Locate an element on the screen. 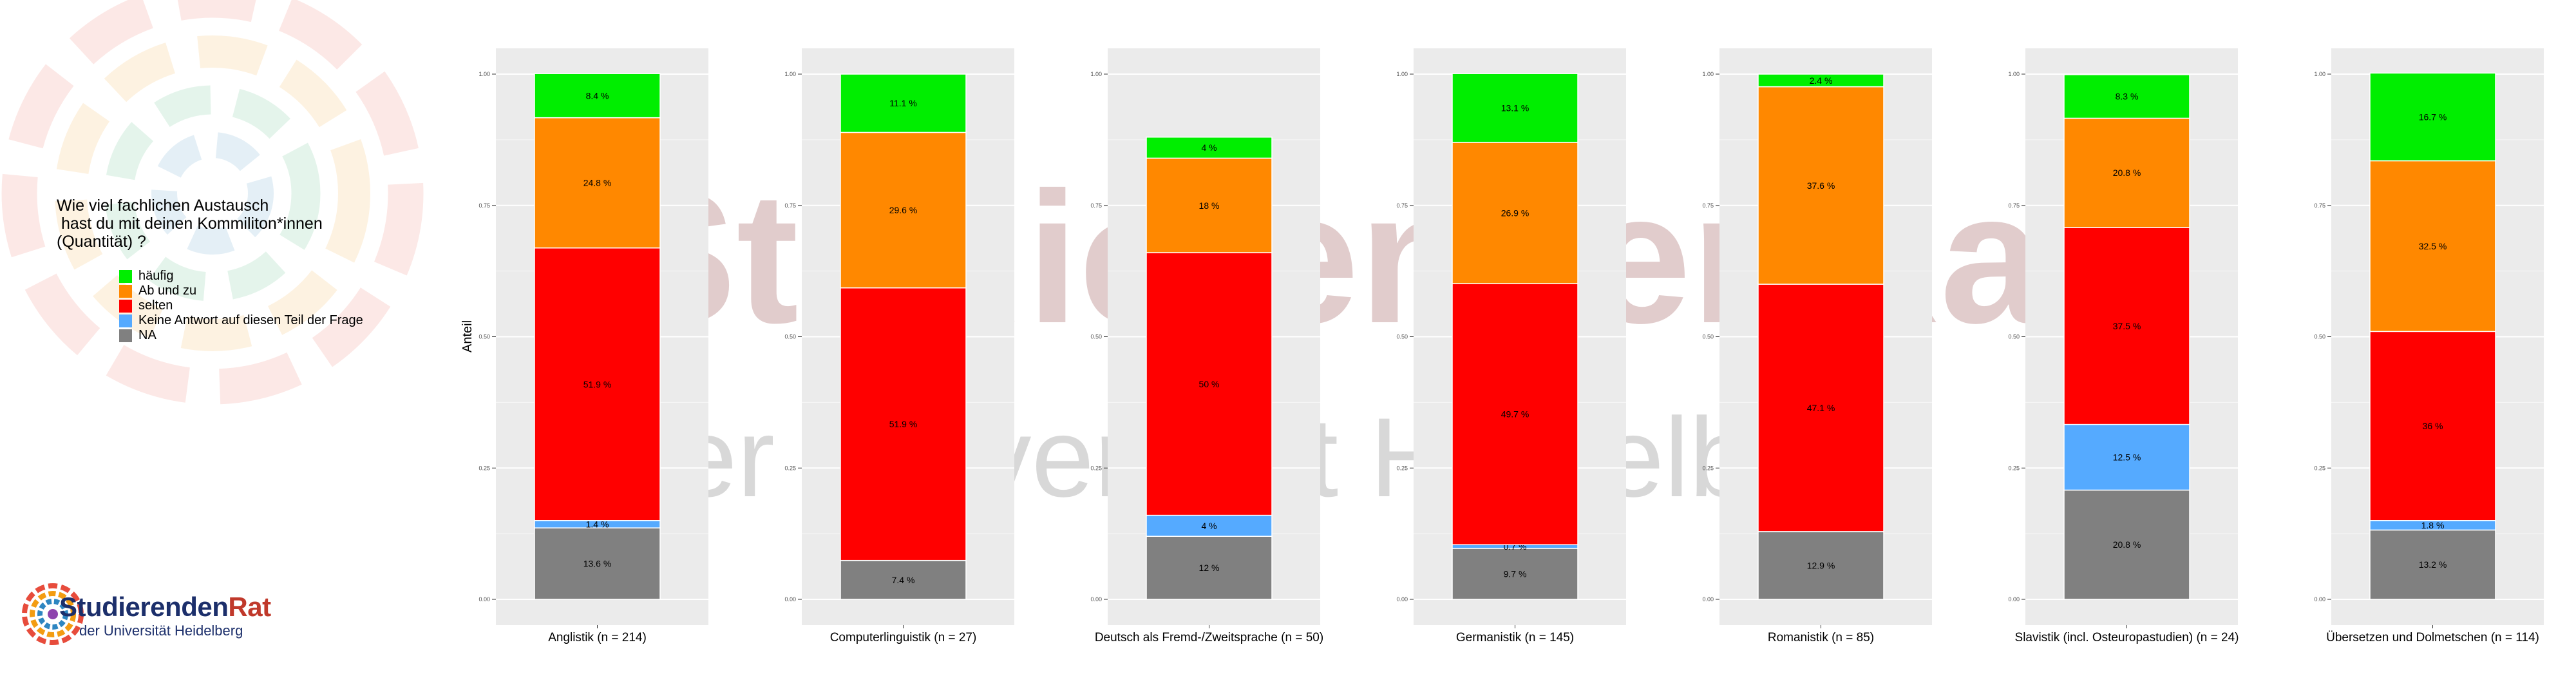 The image size is (2576, 696). legend-label-na: NA is located at coordinates (147, 335).